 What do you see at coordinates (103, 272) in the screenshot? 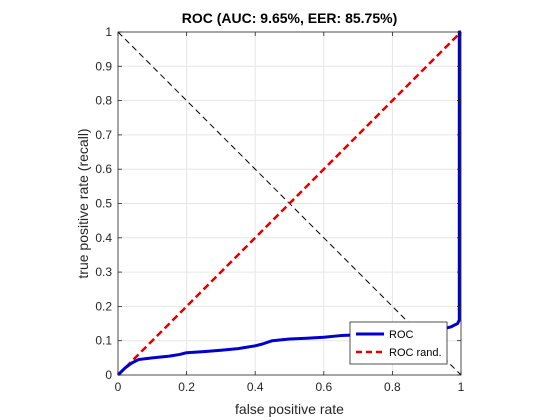
I see `y-tick-label: 0.3` at bounding box center [103, 272].